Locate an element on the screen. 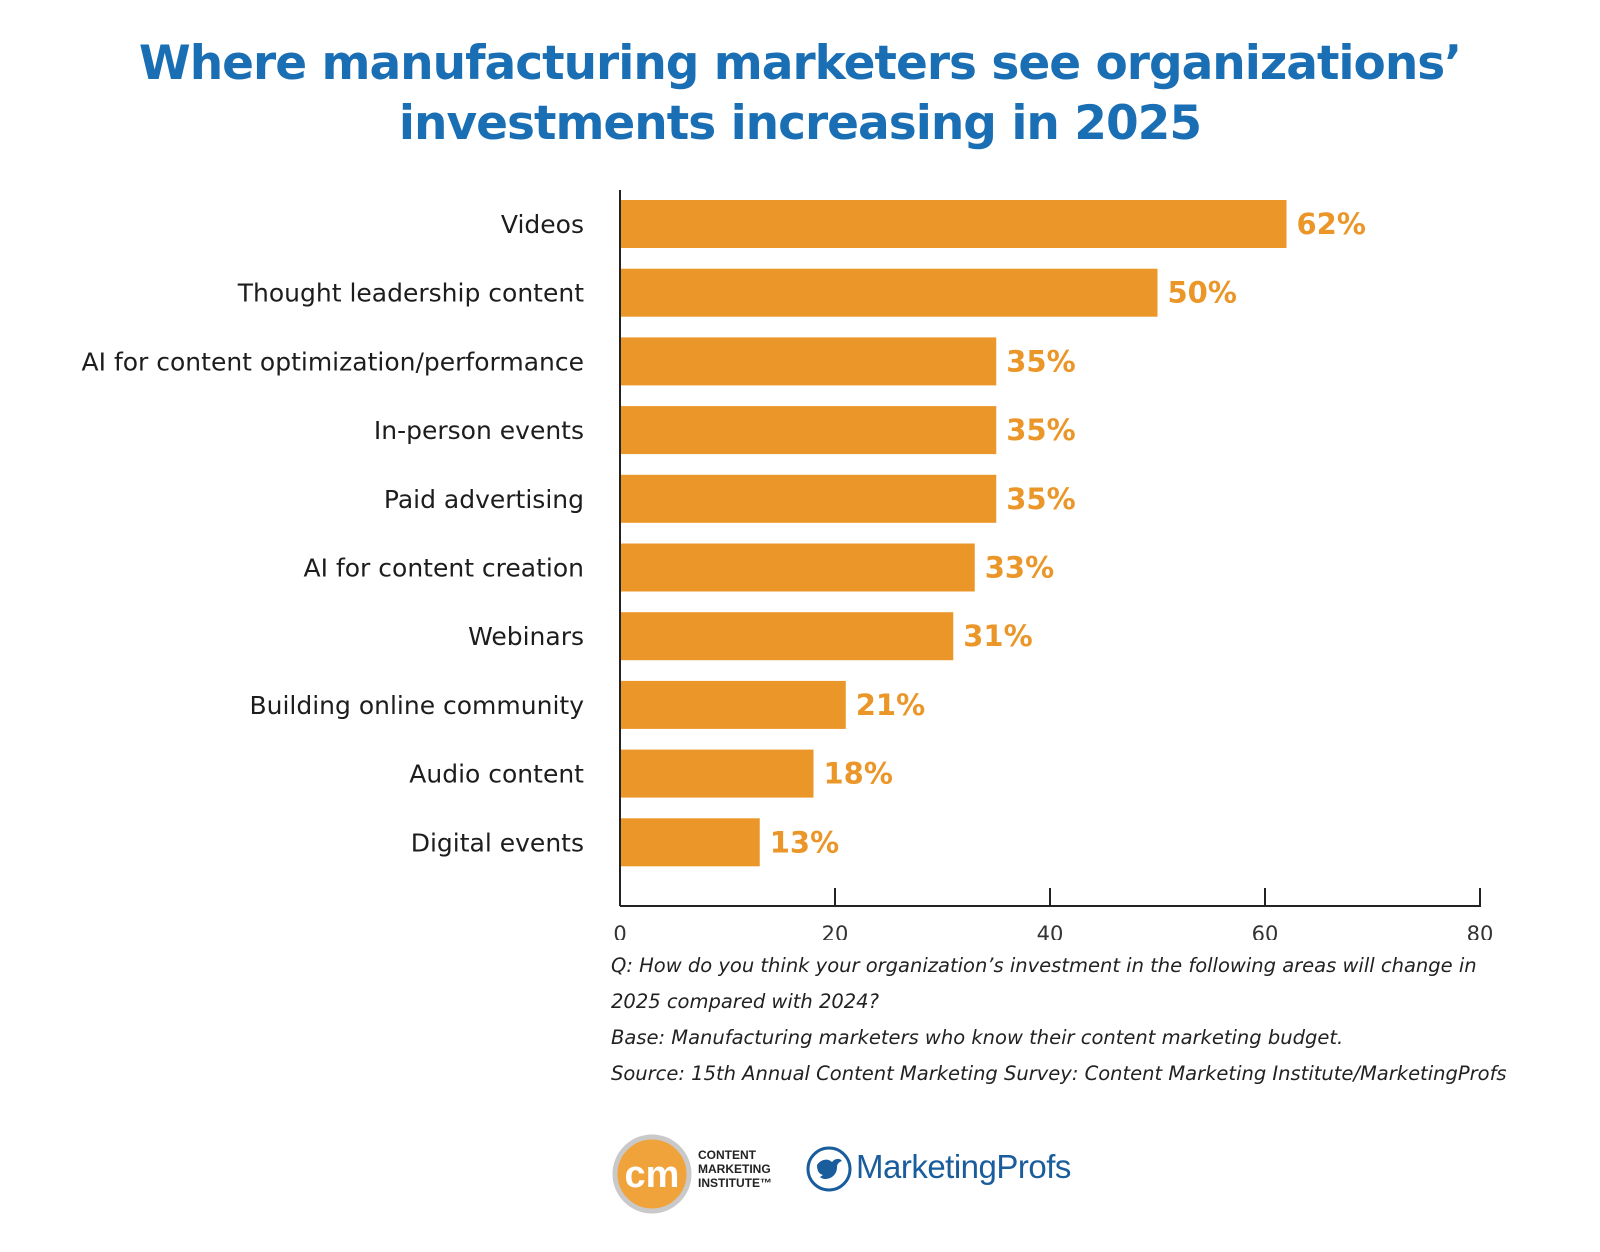 This screenshot has width=1600, height=1252. category-label: AI for content creation is located at coordinates (444, 568).